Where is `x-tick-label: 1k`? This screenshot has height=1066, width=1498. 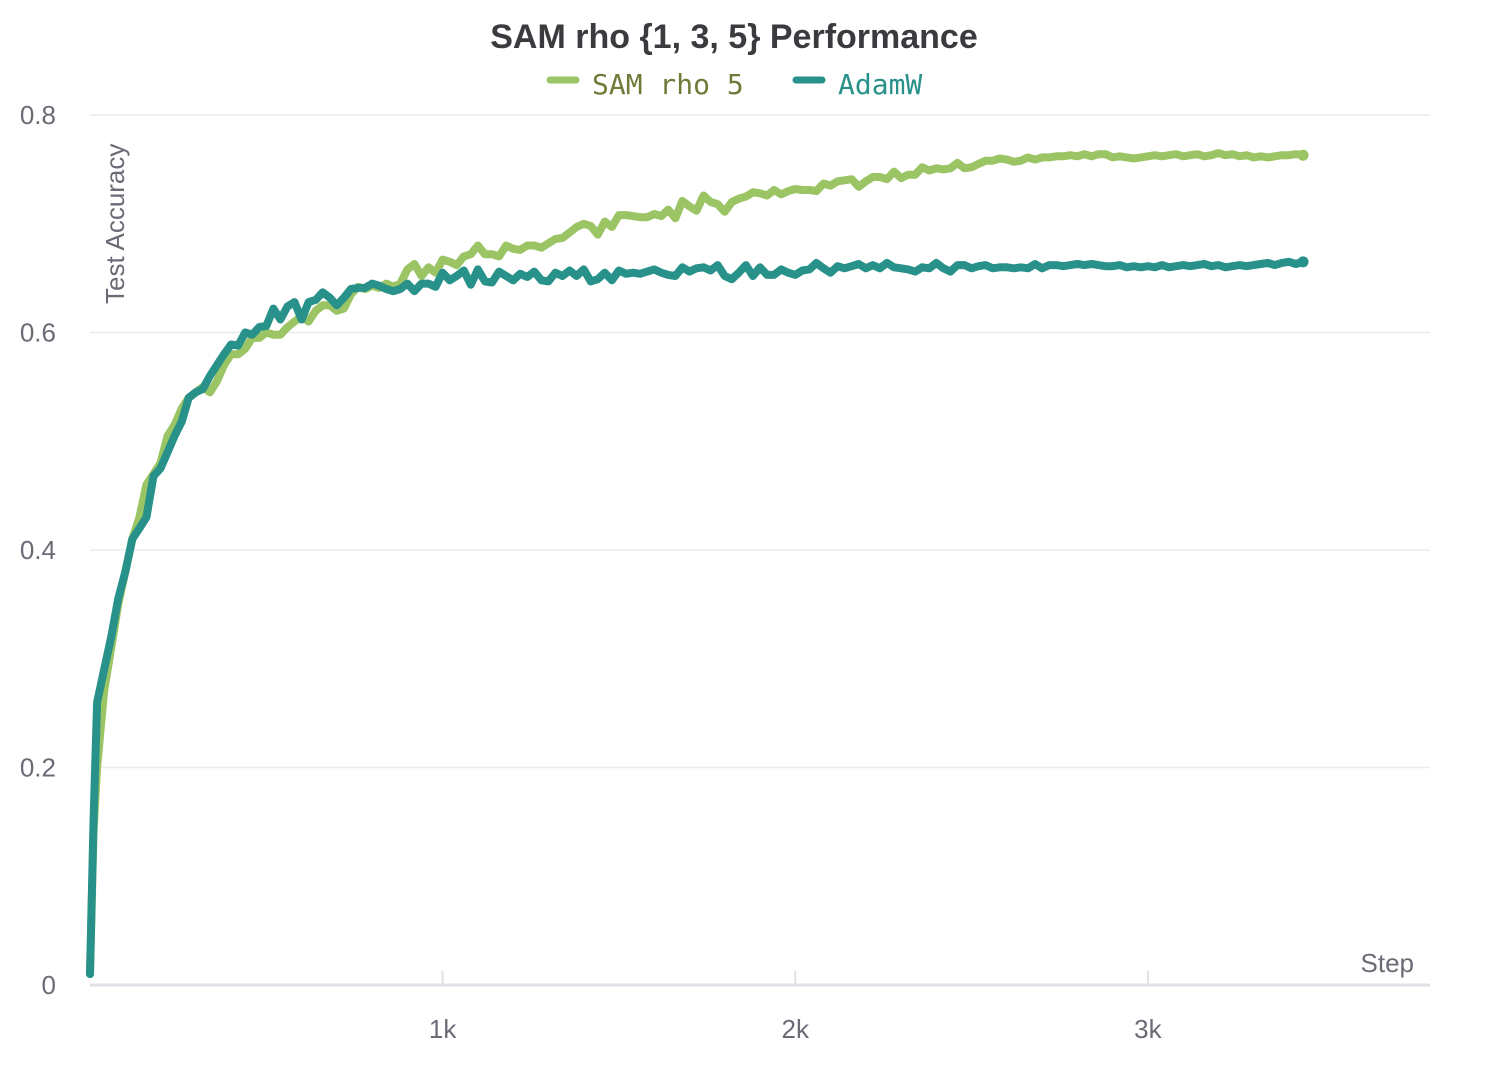 x-tick-label: 1k is located at coordinates (443, 1029).